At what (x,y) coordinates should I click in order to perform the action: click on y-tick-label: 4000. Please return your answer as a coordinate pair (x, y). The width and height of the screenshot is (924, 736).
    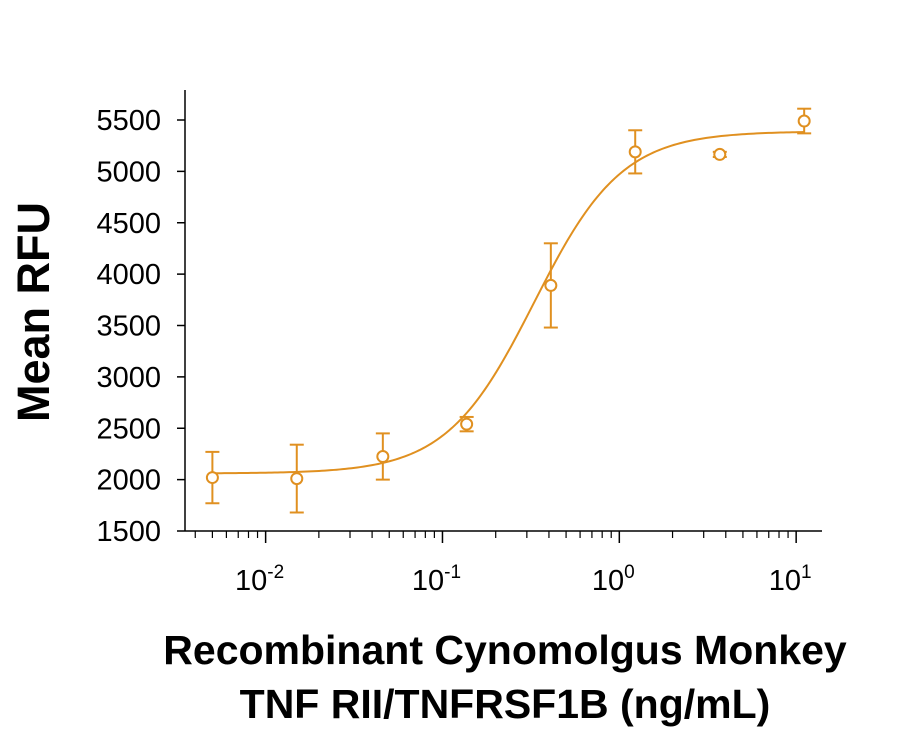
    Looking at the image, I should click on (128, 275).